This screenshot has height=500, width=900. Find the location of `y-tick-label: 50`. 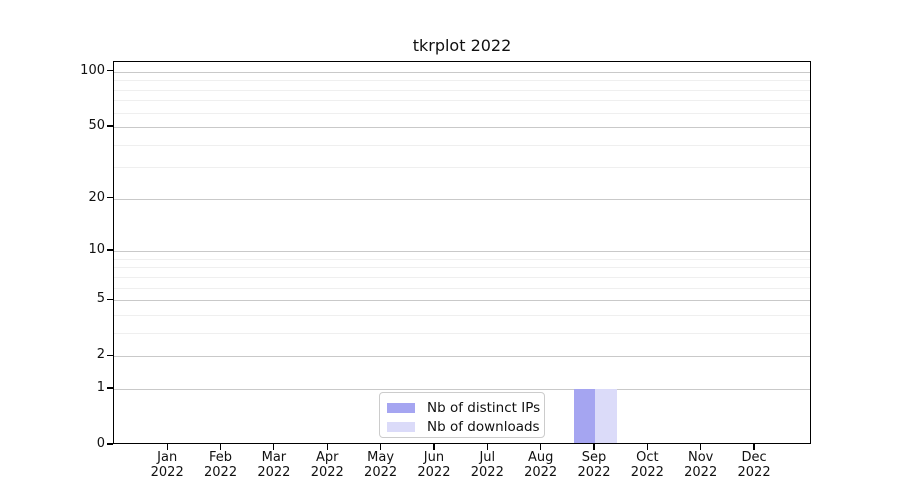

y-tick-label: 50 is located at coordinates (96, 126).